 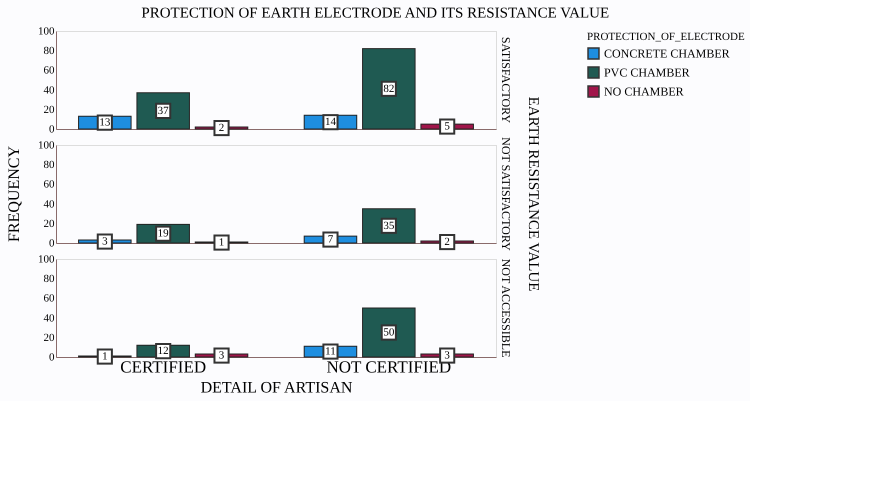 I want to click on text: NOT SATISFACTORY, so click(x=506, y=194).